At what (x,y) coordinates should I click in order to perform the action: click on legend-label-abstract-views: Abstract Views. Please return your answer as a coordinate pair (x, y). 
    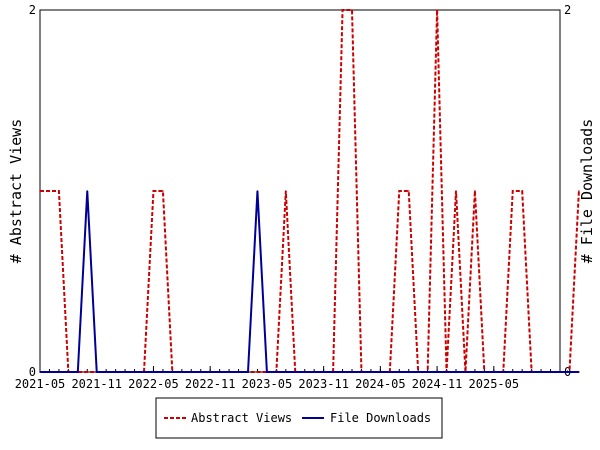
    Looking at the image, I should click on (241, 418).